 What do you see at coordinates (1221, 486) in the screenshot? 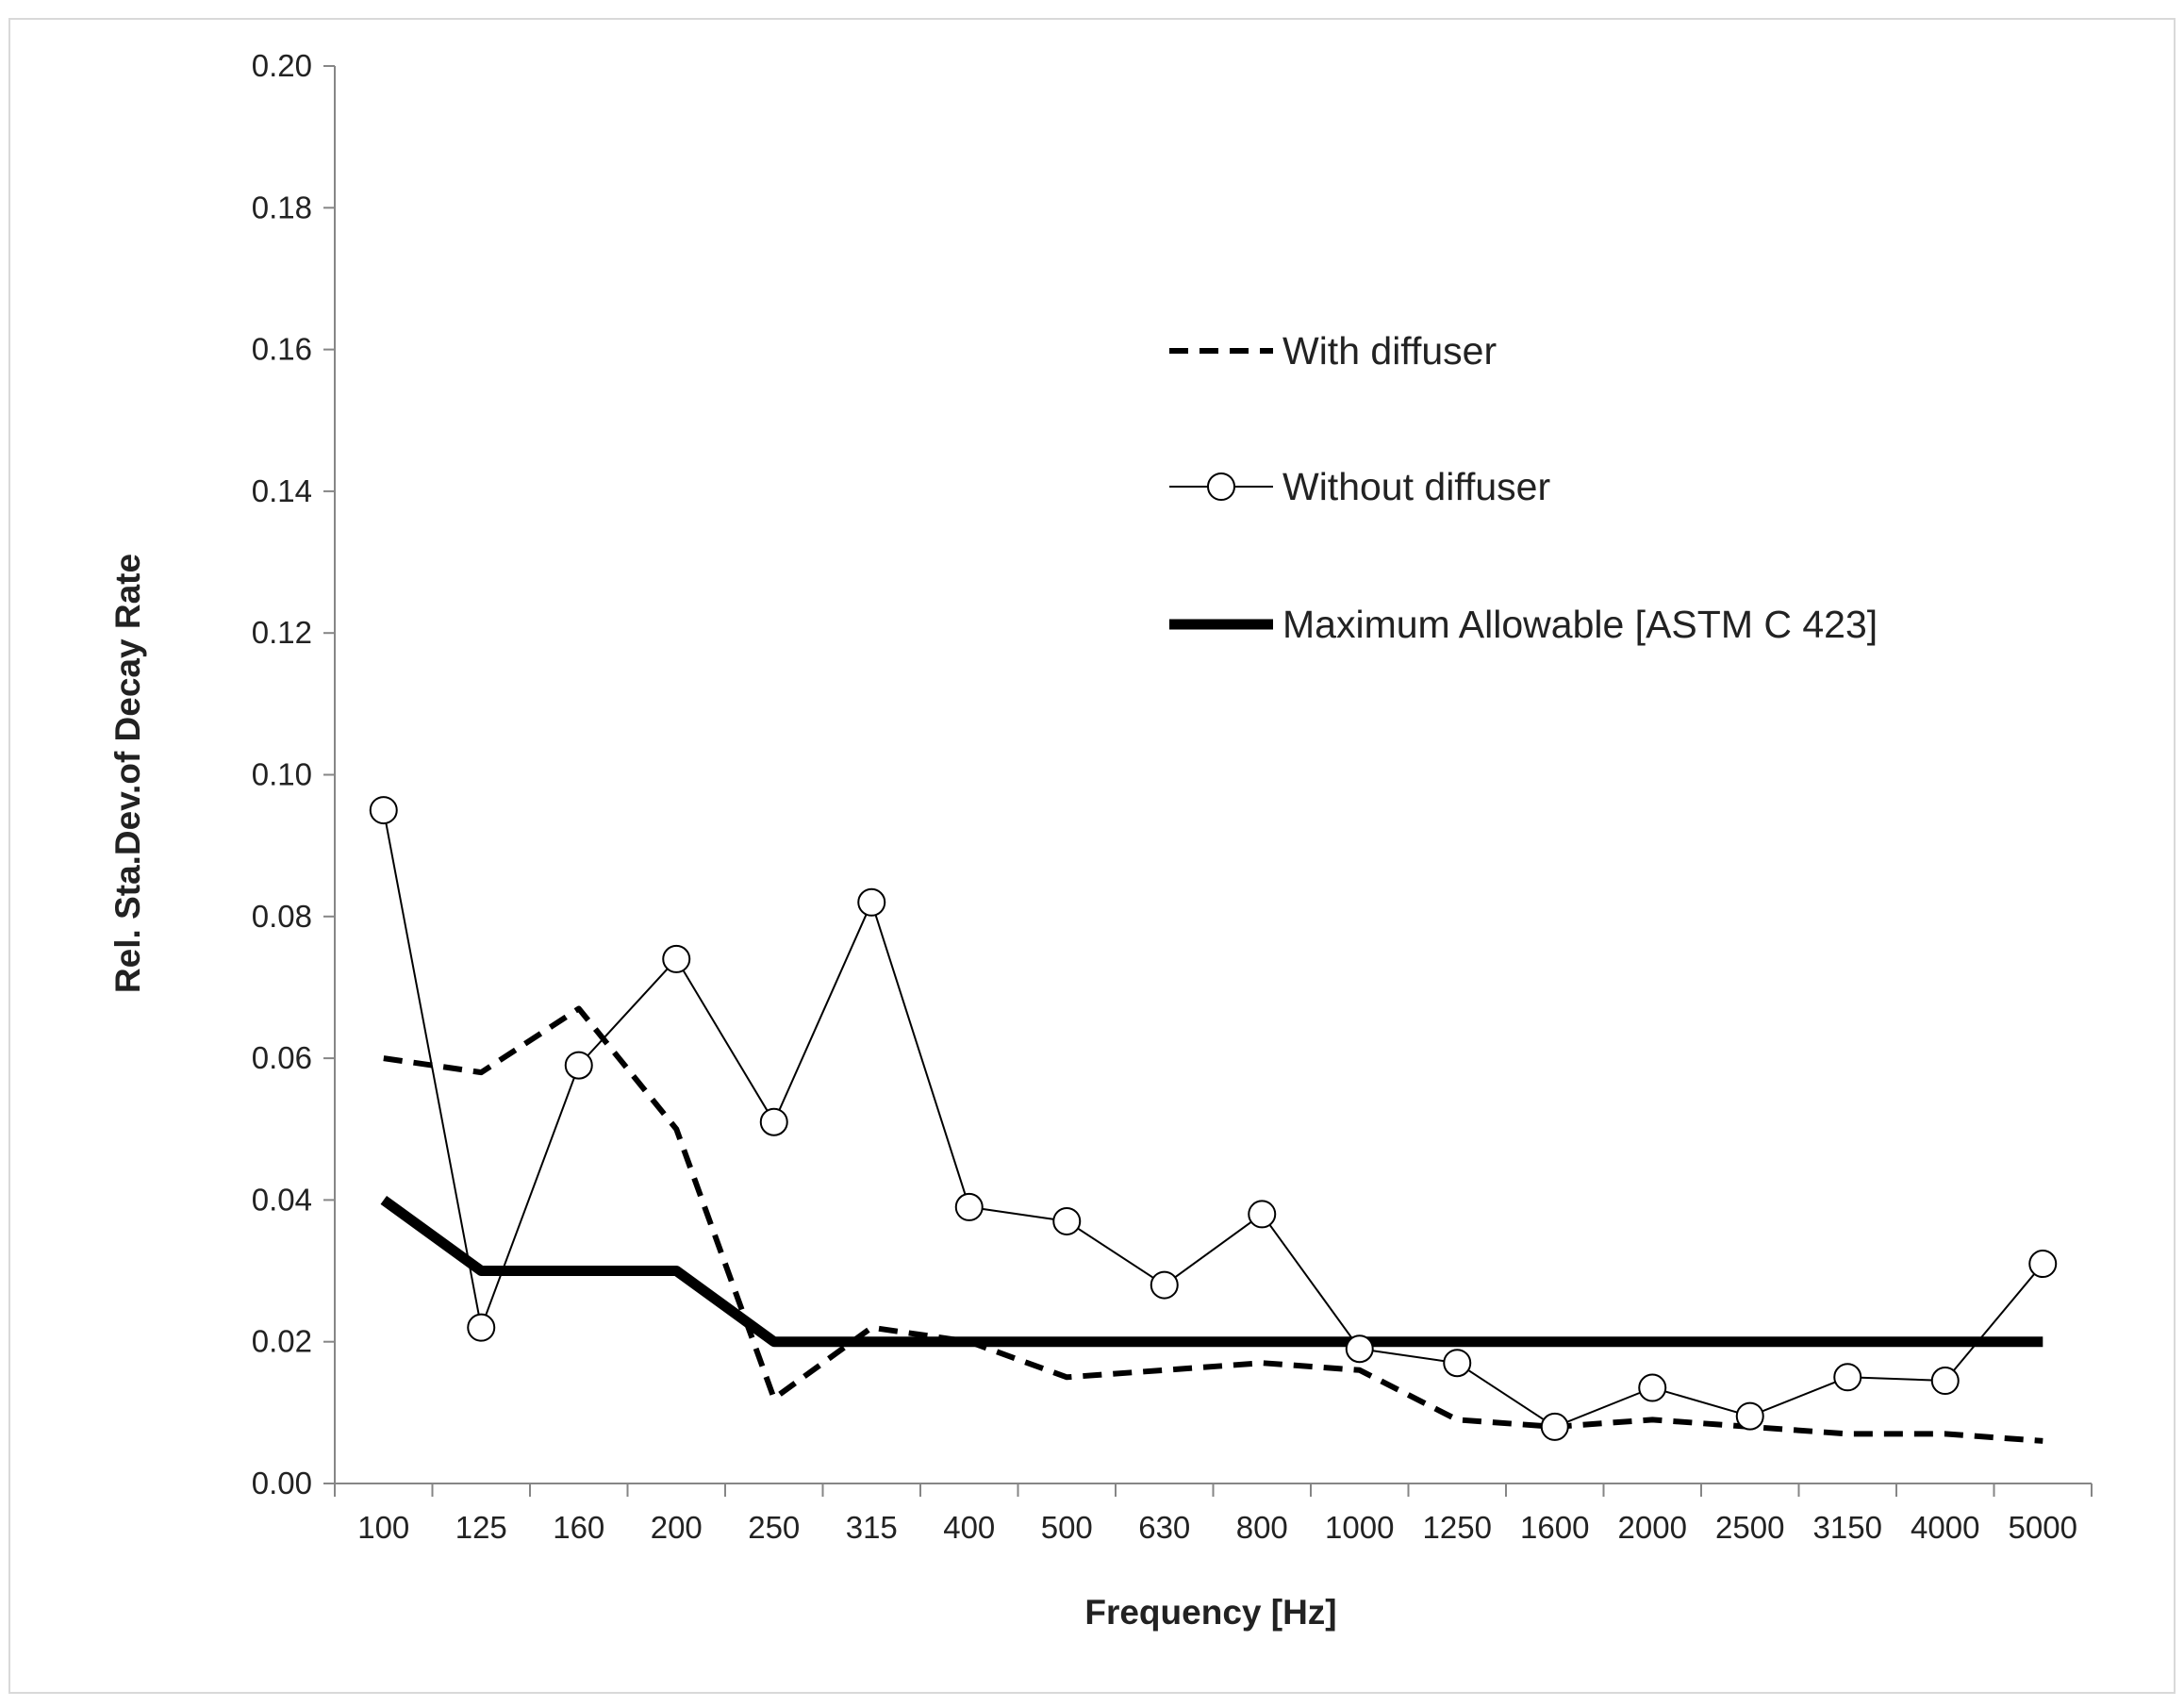
I see `legend-marker-without-diffuser` at bounding box center [1221, 486].